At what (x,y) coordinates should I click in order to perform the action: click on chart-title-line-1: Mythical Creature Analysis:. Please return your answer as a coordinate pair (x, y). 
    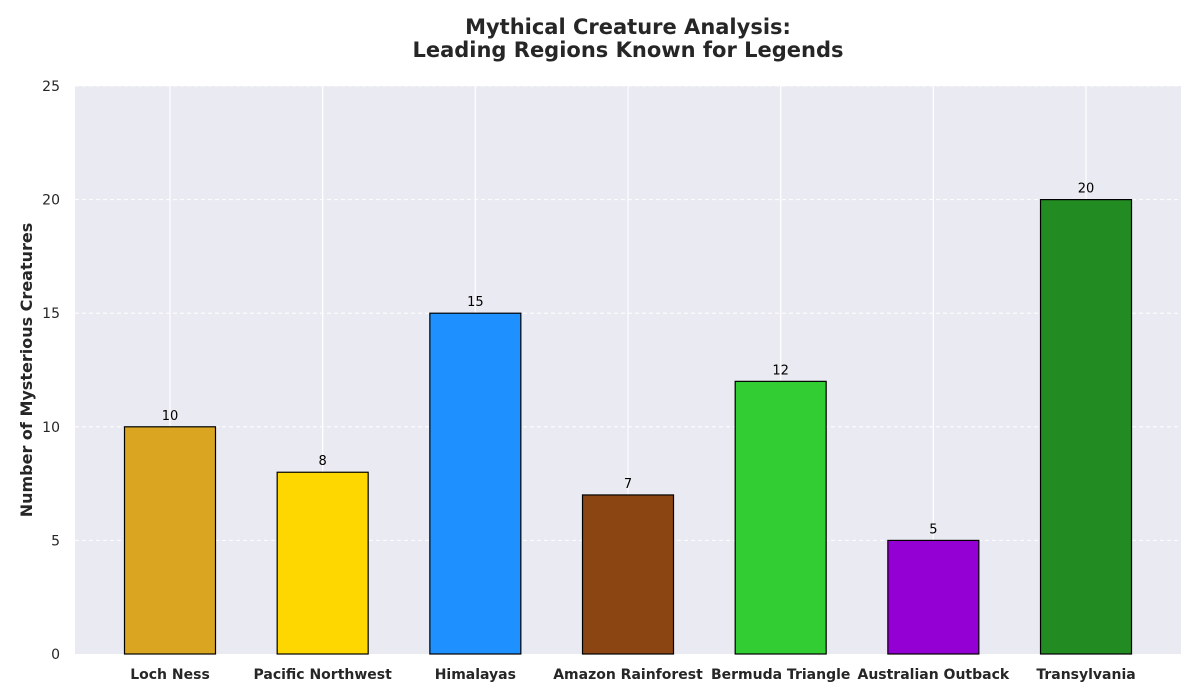
    Looking at the image, I should click on (628, 27).